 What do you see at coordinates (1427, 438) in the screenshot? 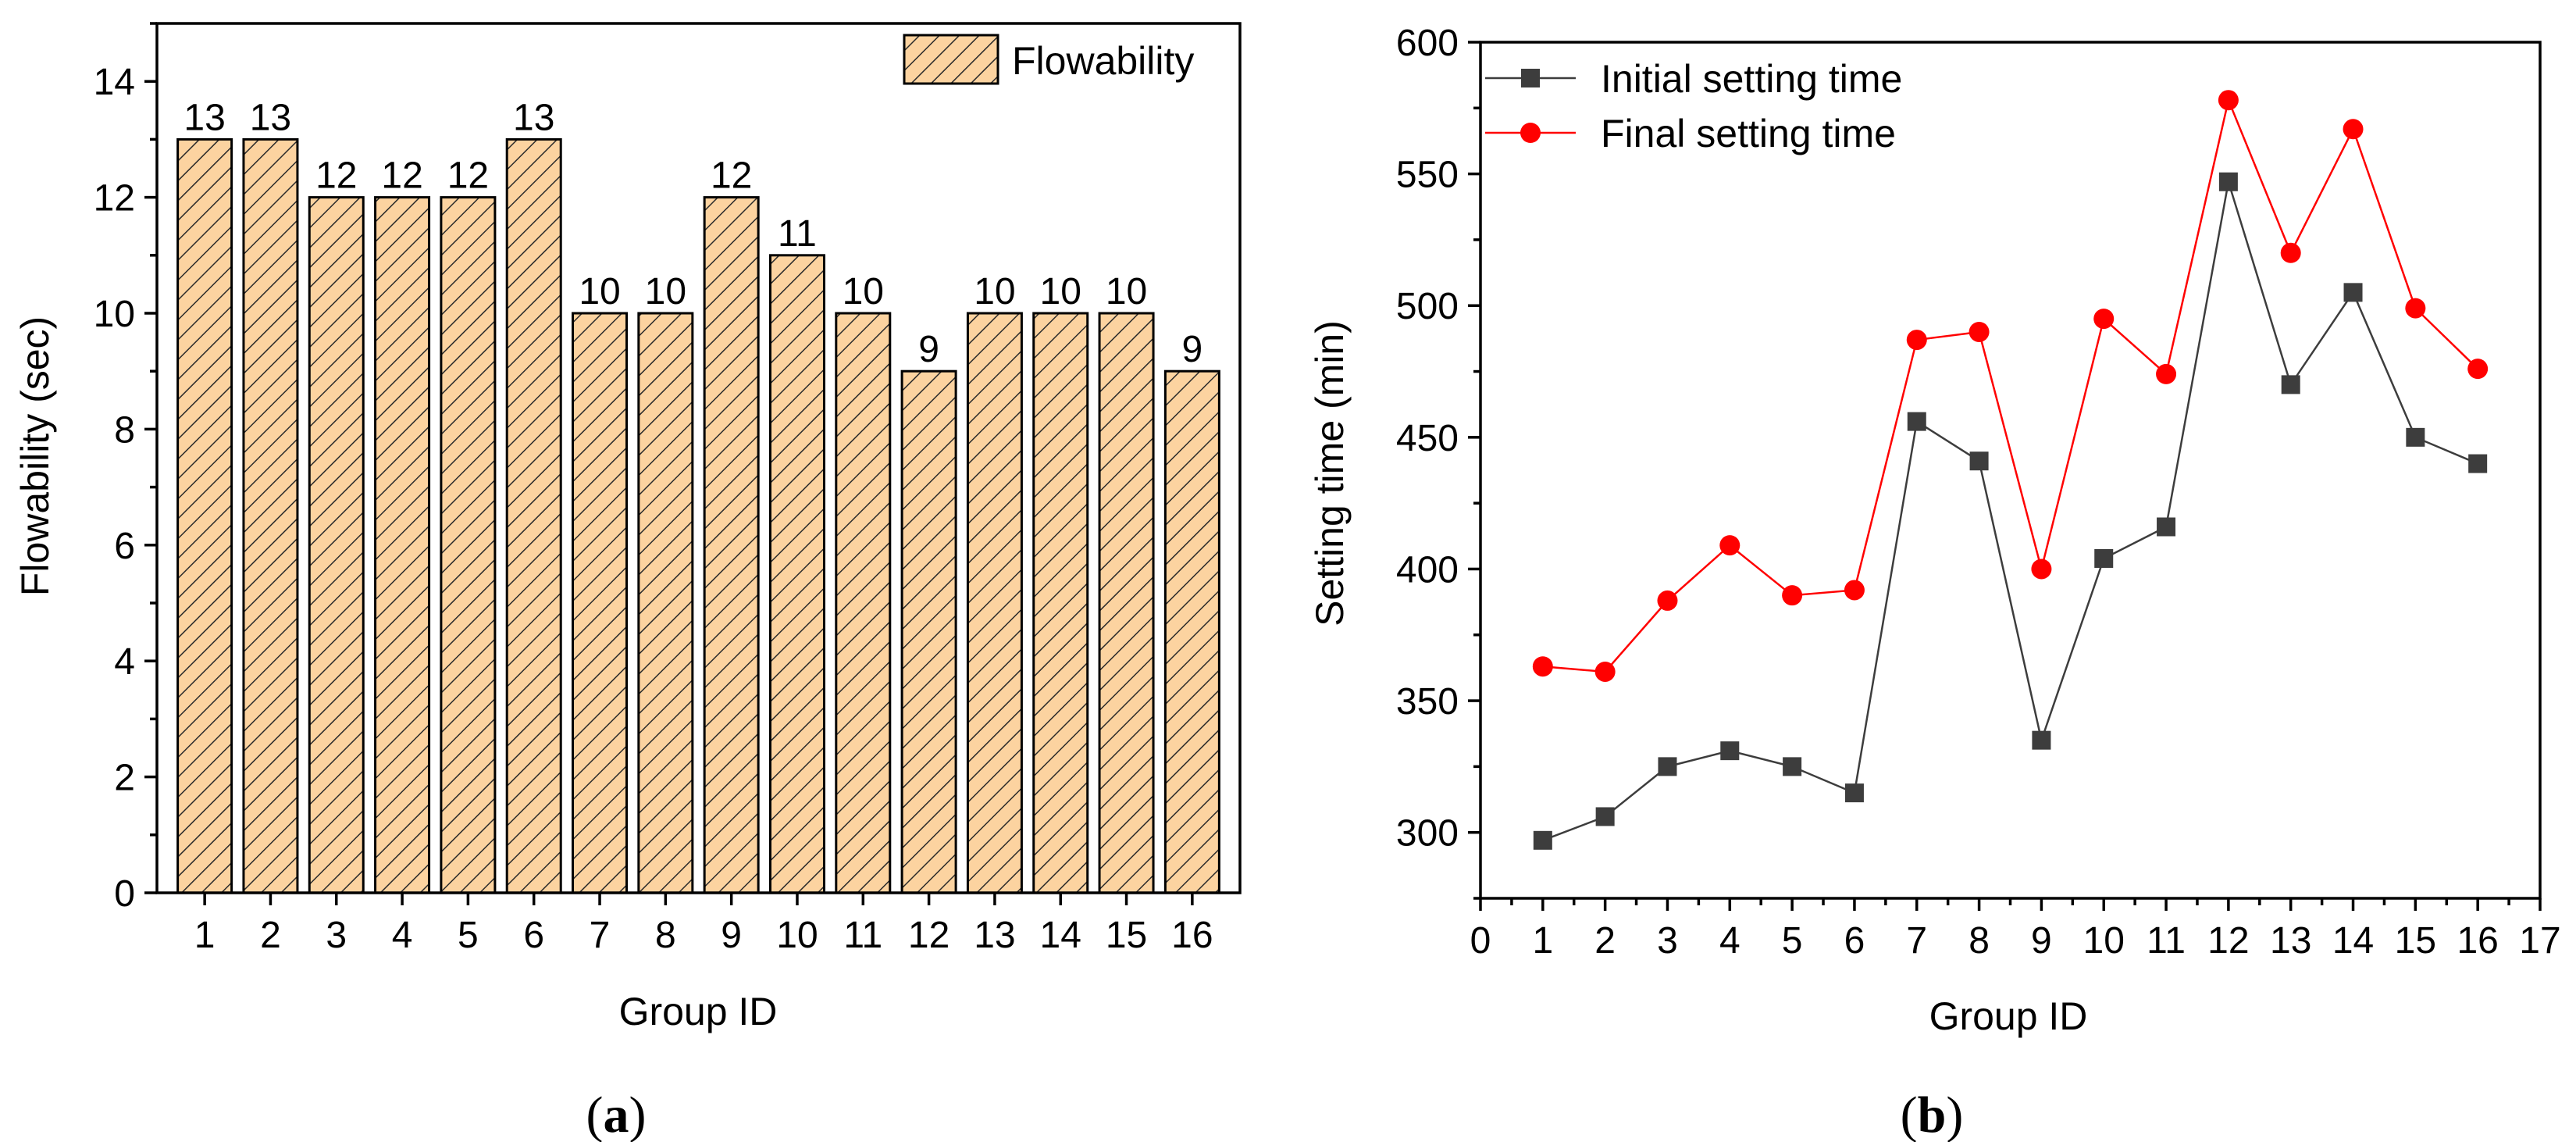
I see `y-tick-label: 450` at bounding box center [1427, 438].